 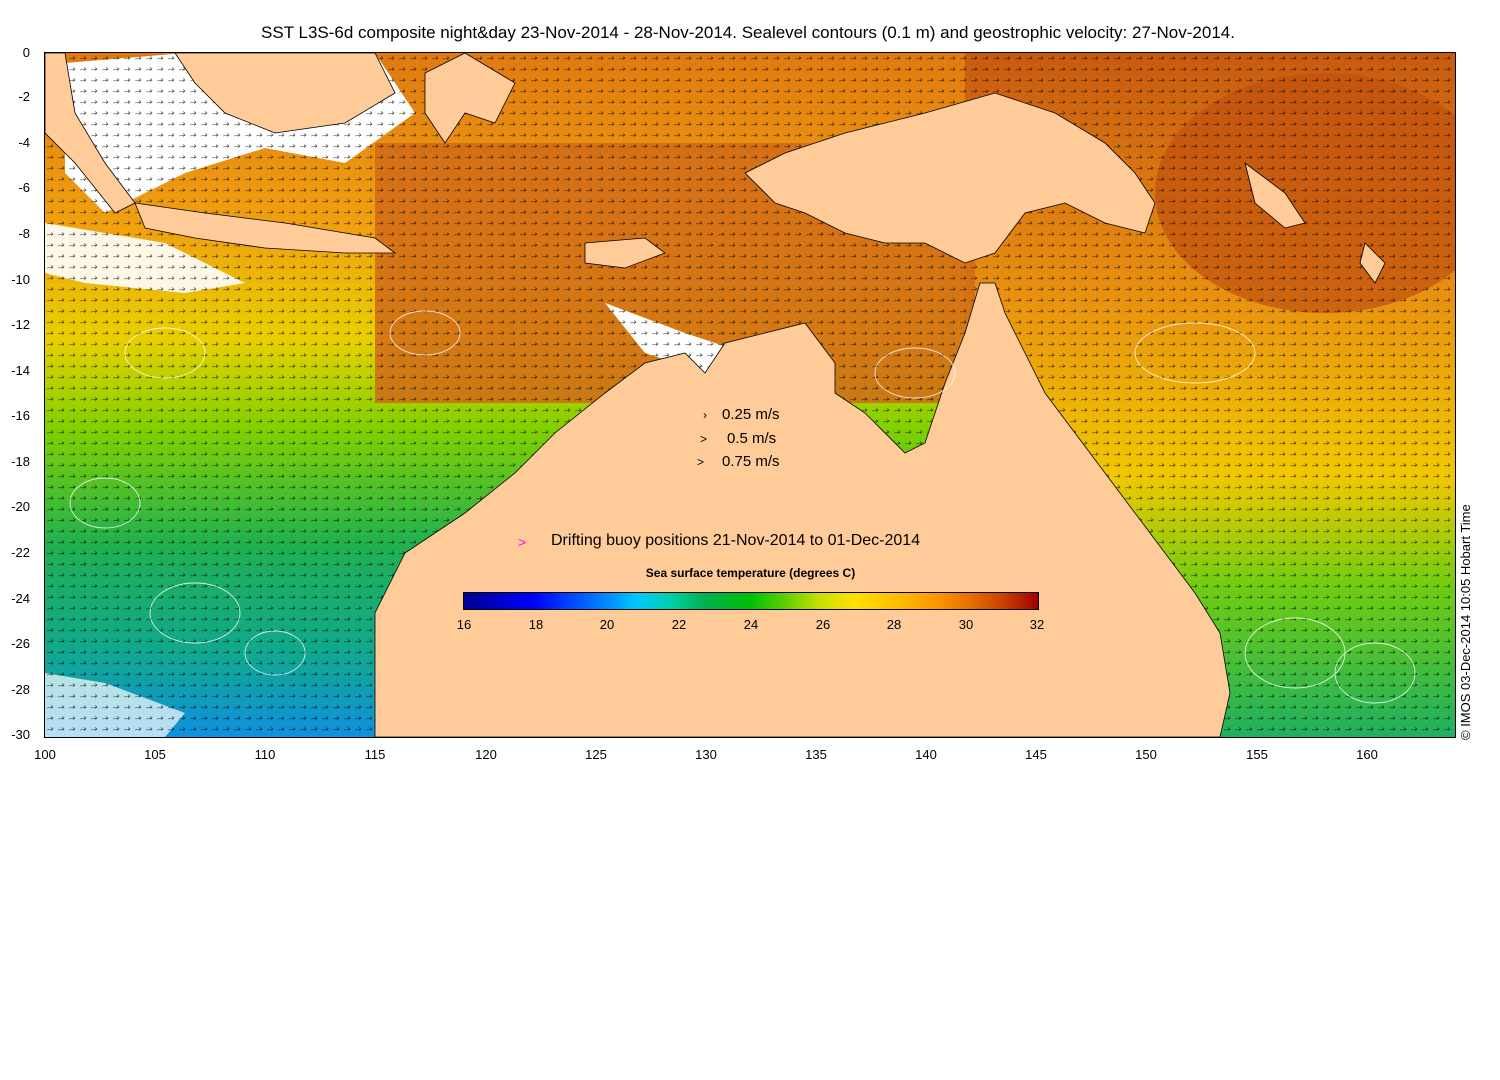 I want to click on colorbar-tick-label: 32, so click(x=1037, y=624).